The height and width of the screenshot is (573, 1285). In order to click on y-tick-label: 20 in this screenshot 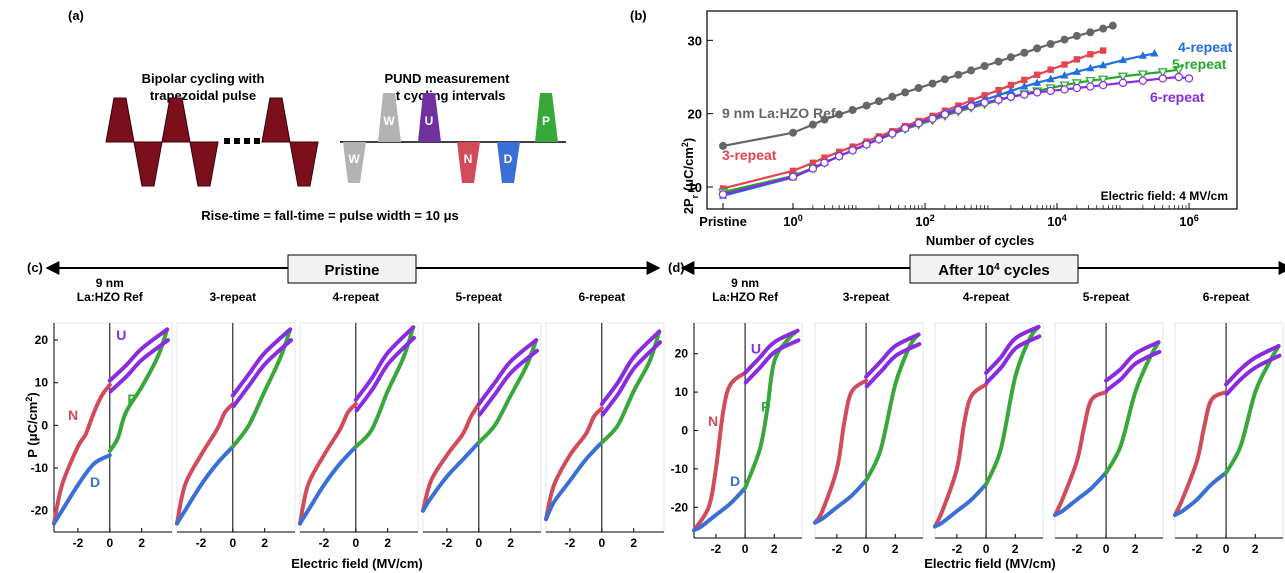, I will do `click(42, 340)`.